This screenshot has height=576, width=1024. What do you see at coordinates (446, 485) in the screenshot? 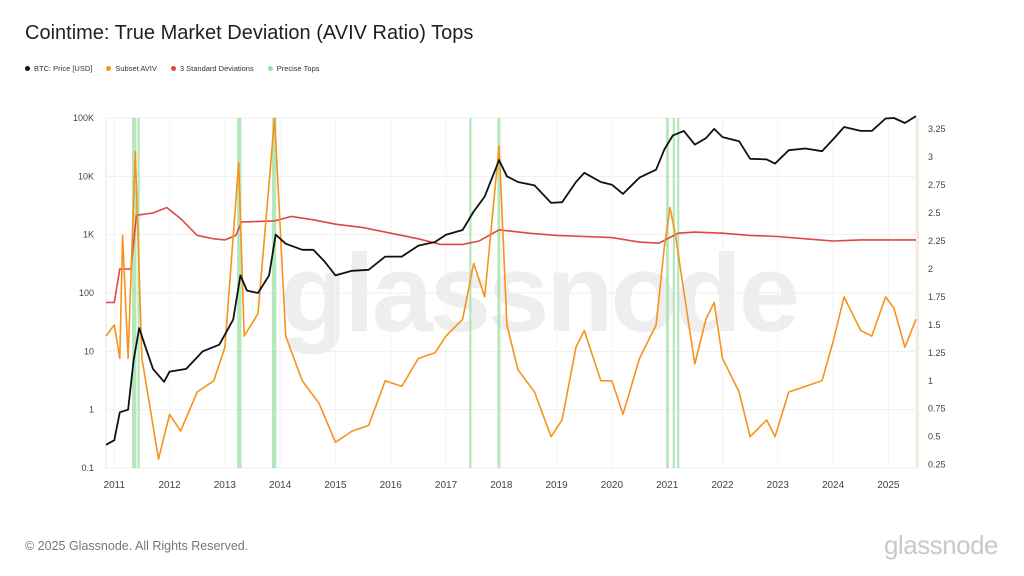
I see `x-tick-label: 2017` at bounding box center [446, 485].